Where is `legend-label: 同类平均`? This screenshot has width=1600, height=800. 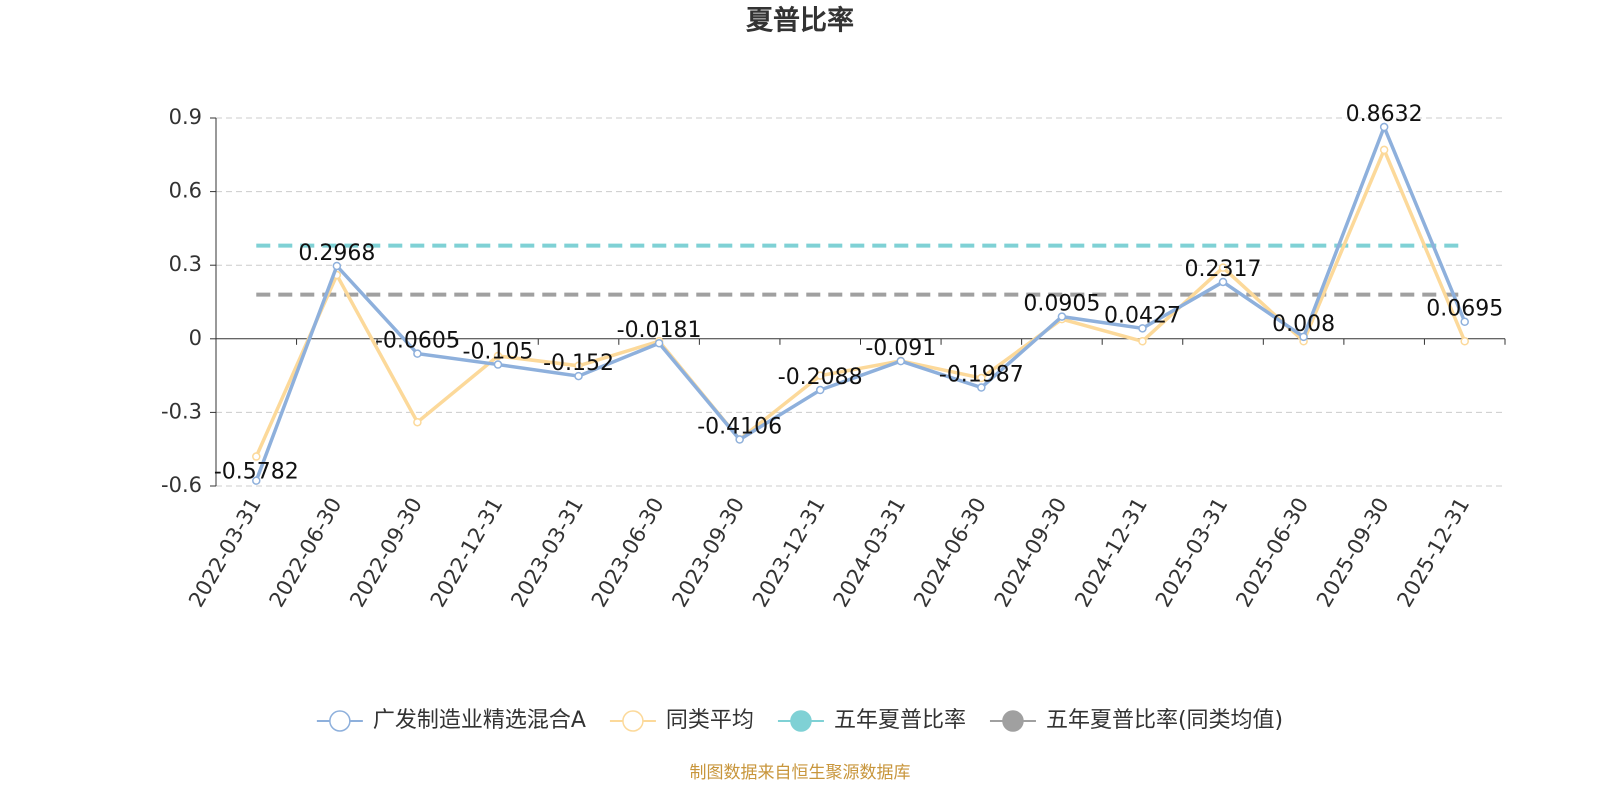
legend-label: 同类平均 is located at coordinates (710, 720).